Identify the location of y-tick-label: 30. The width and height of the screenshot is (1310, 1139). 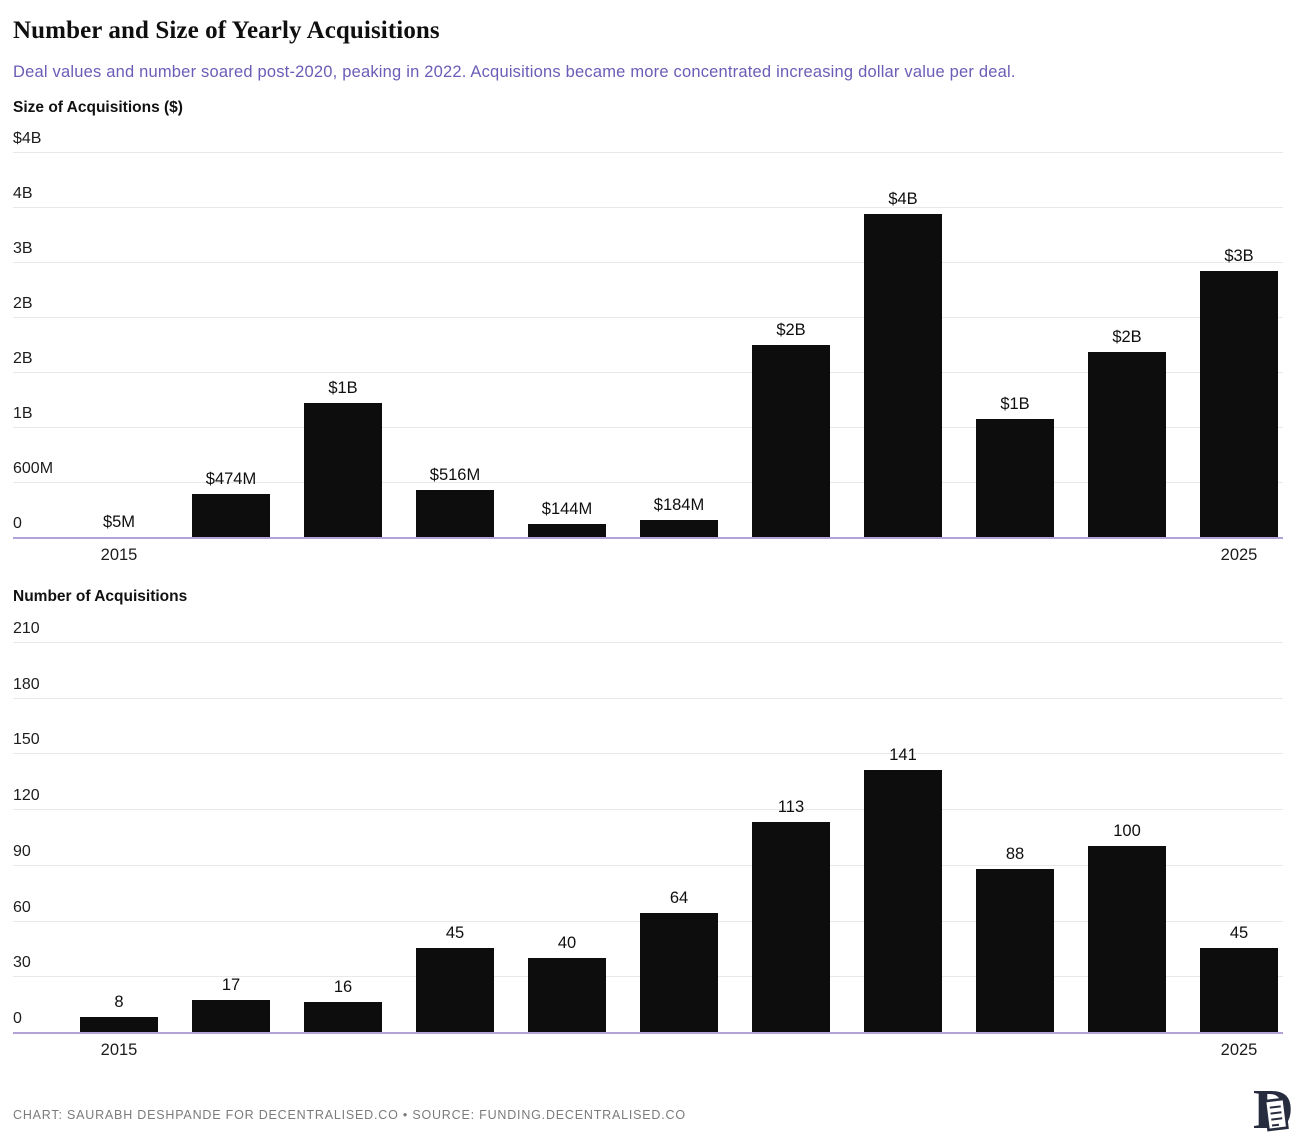
(22, 963).